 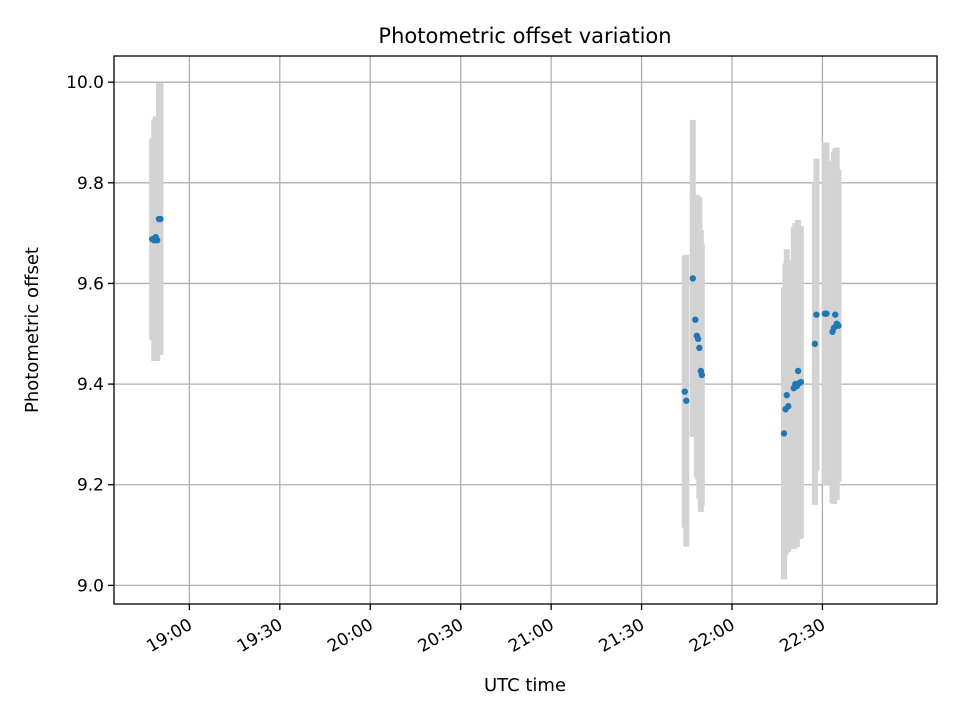 What do you see at coordinates (90, 284) in the screenshot?
I see `y-tick-label: 9.6` at bounding box center [90, 284].